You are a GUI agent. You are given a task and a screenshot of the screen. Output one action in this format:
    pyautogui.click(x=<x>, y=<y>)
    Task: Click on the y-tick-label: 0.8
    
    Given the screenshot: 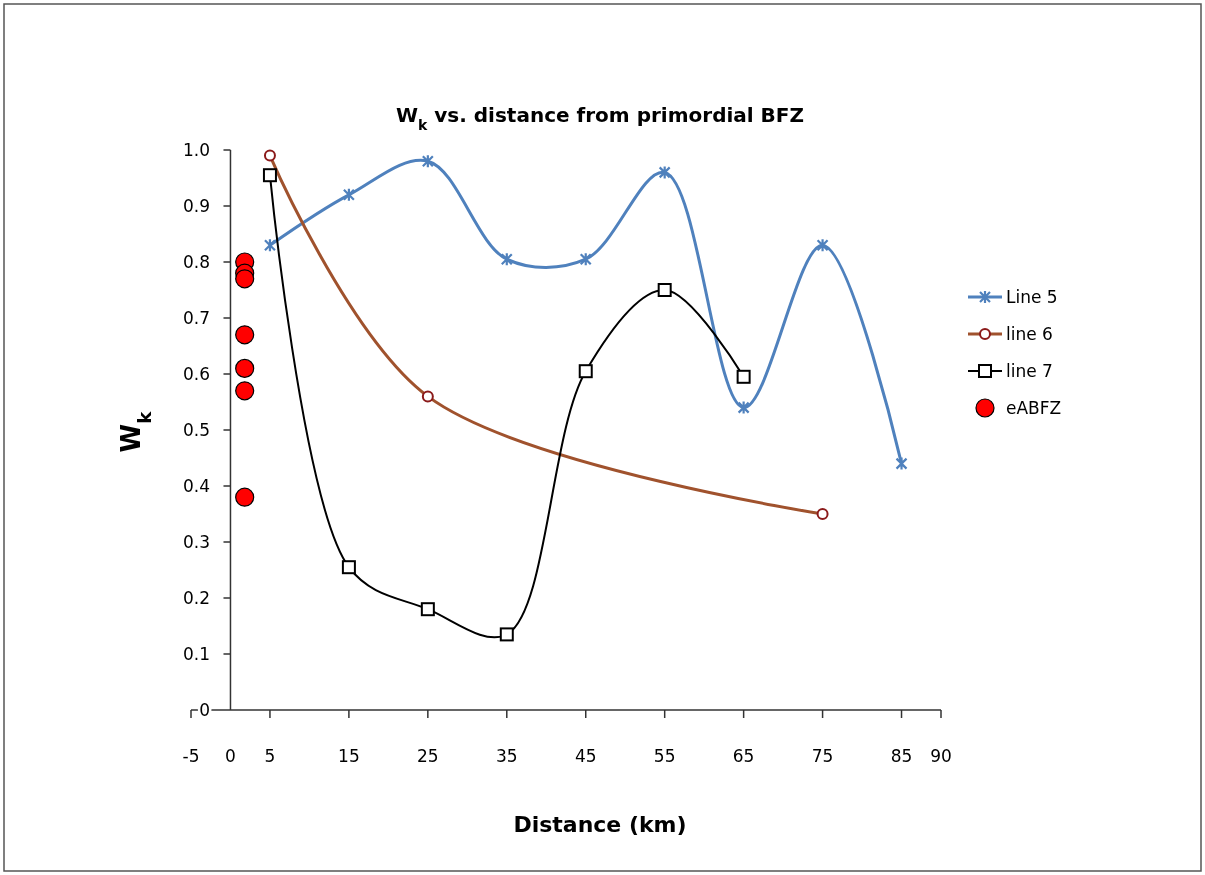 What is the action you would take?
    pyautogui.click(x=196, y=262)
    